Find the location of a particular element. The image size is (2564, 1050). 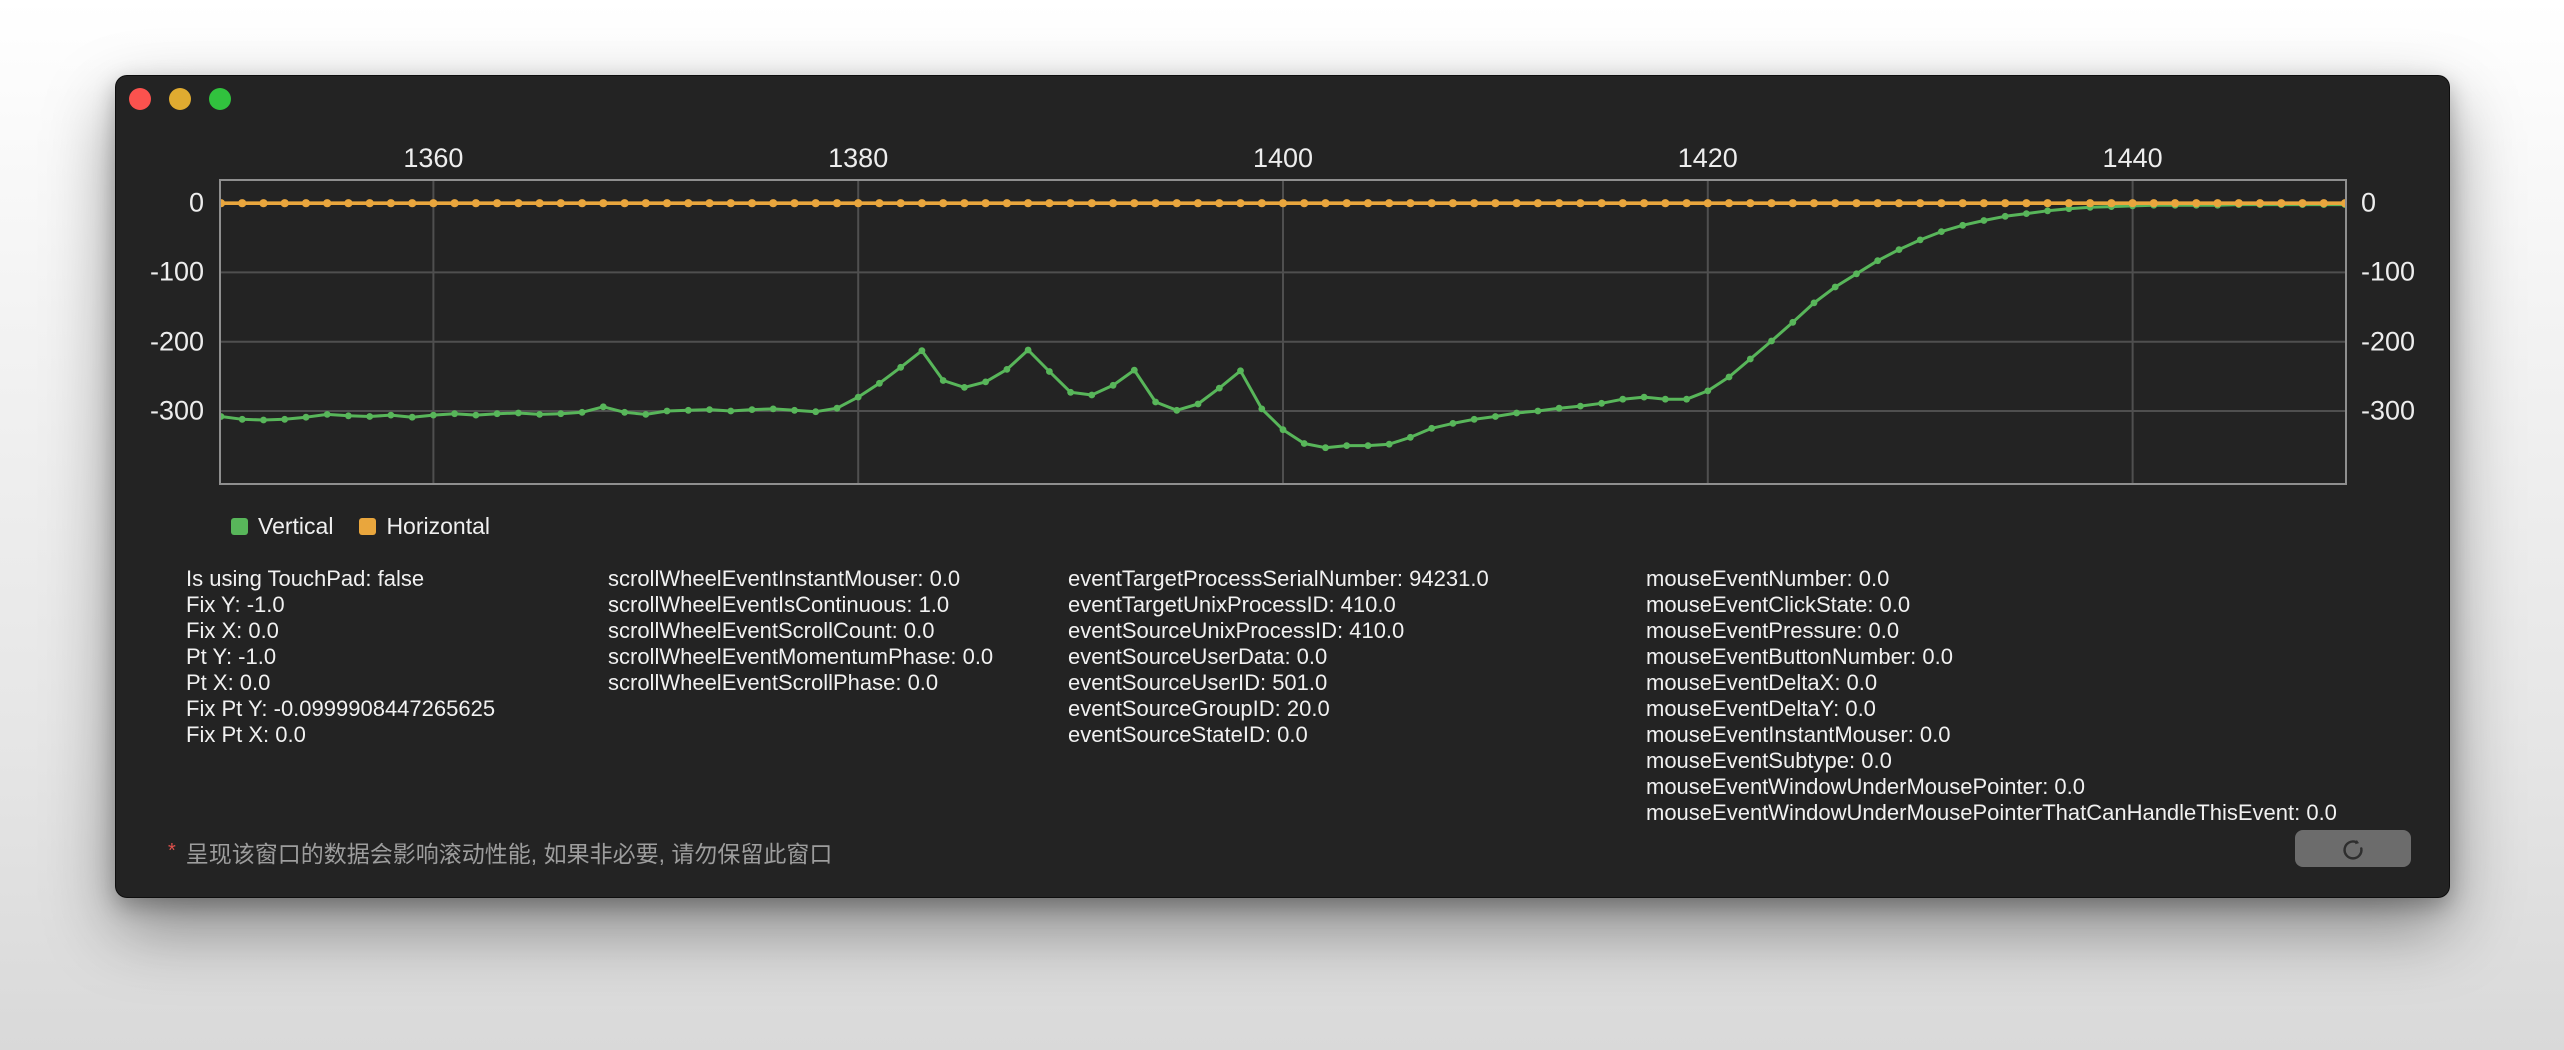

info-line: scrollWheelEventMomentumPhase: 0.0 is located at coordinates (801, 656).